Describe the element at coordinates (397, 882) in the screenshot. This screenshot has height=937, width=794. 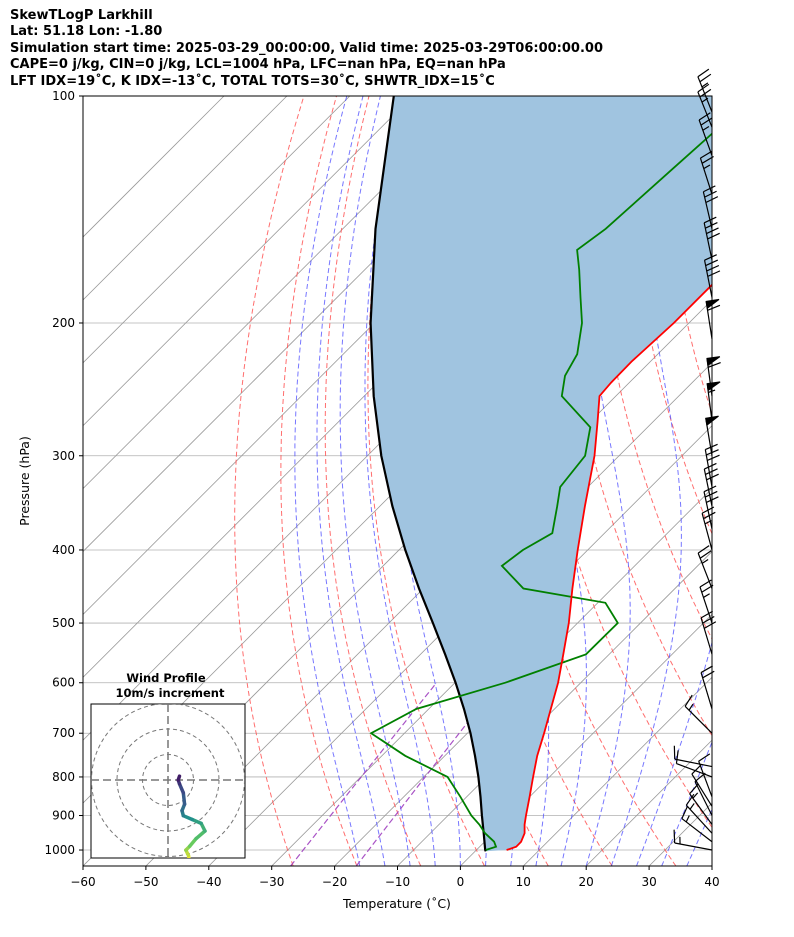
I see `x-tick-label: −10` at that location.